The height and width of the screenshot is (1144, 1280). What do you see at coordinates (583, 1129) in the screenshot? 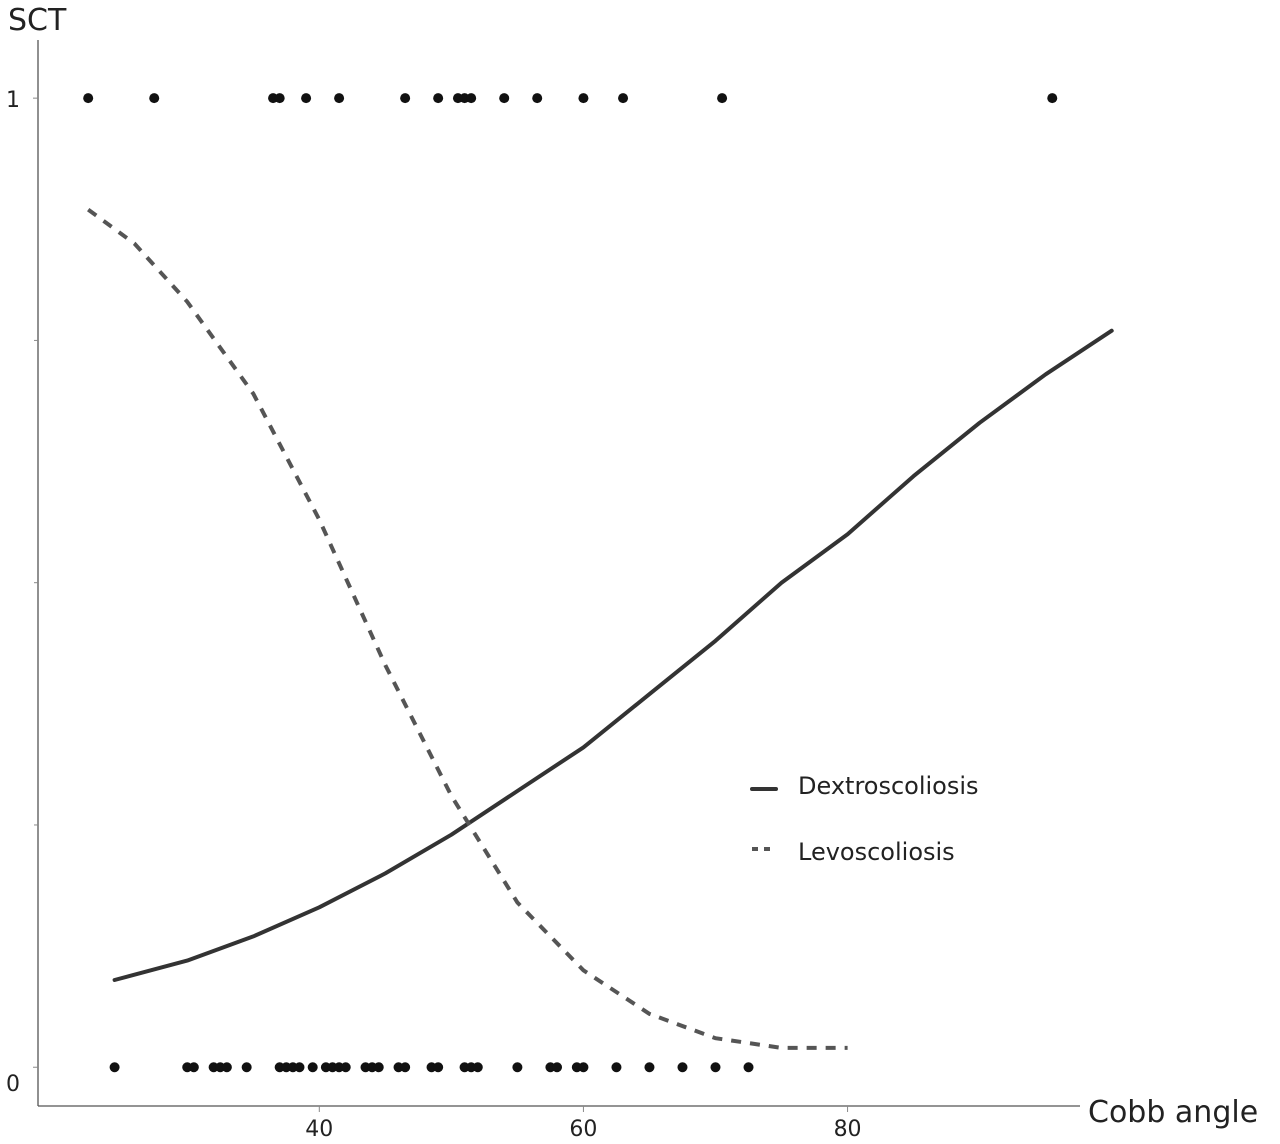
I see `x-tick-label: 60` at bounding box center [583, 1129].